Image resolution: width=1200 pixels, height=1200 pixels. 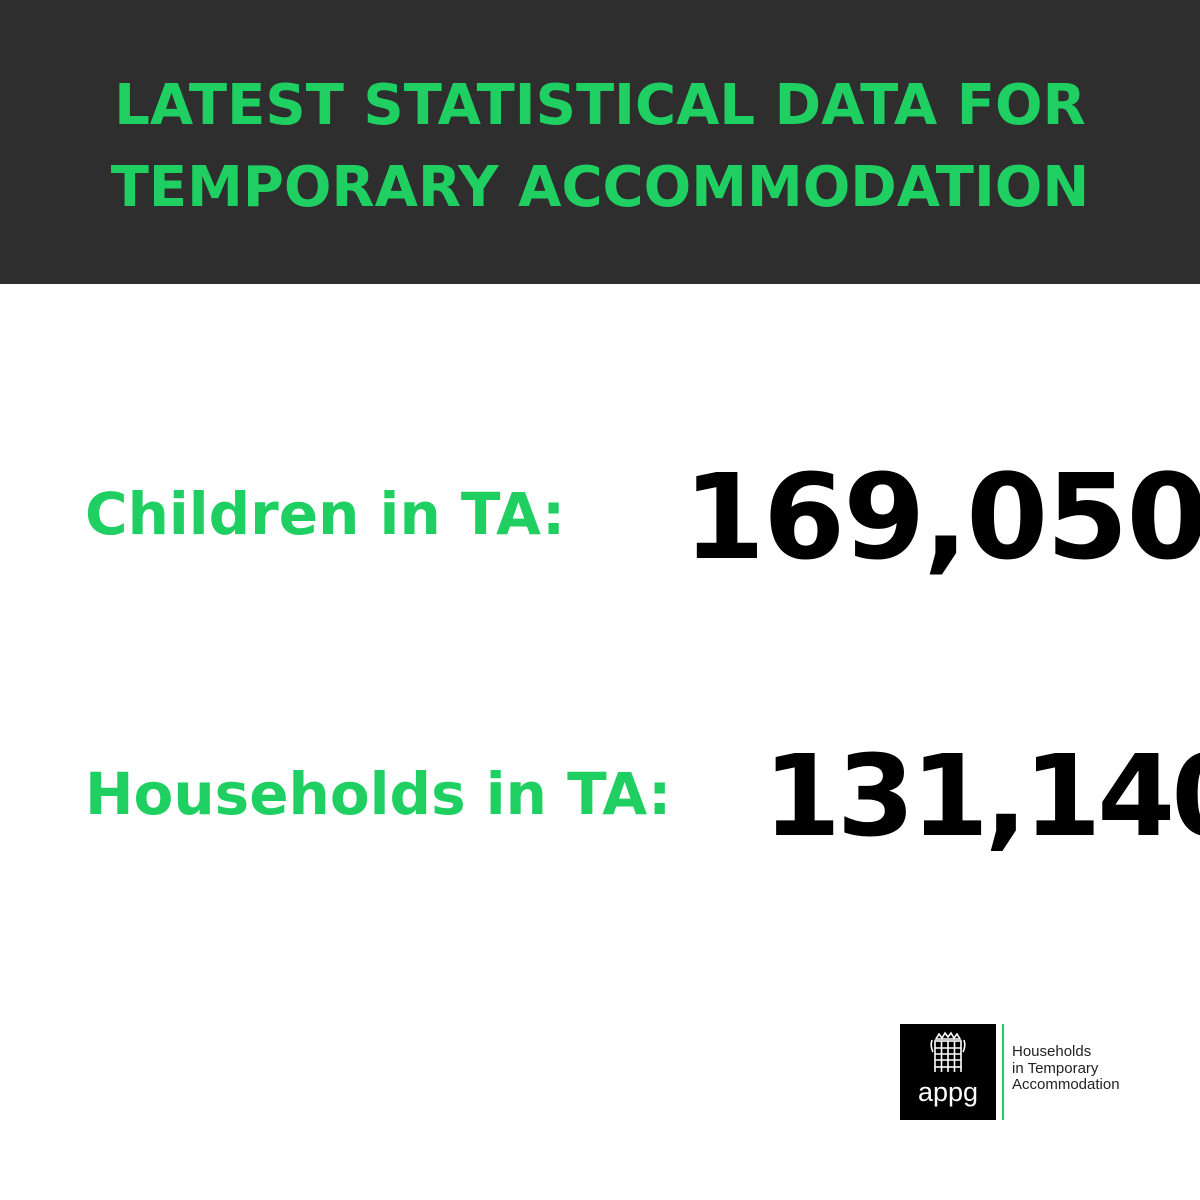 I want to click on households-in-ta-value: 131,140, so click(x=981, y=797).